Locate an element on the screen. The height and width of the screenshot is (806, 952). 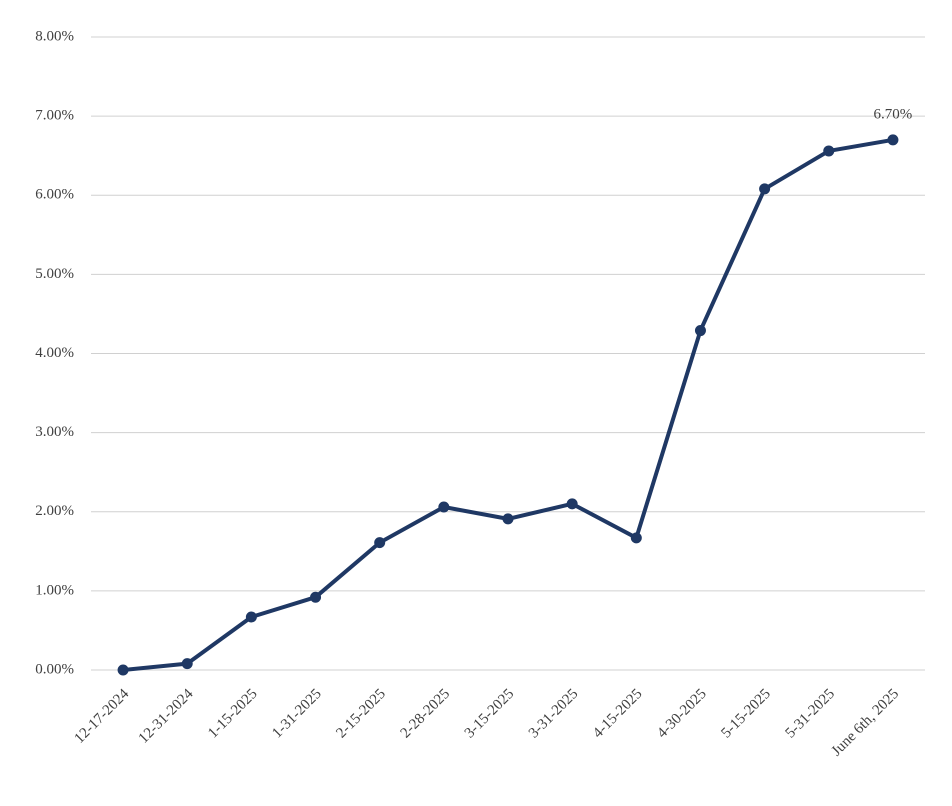
x-tick-label: June 6th, 2025 is located at coordinates (865, 722).